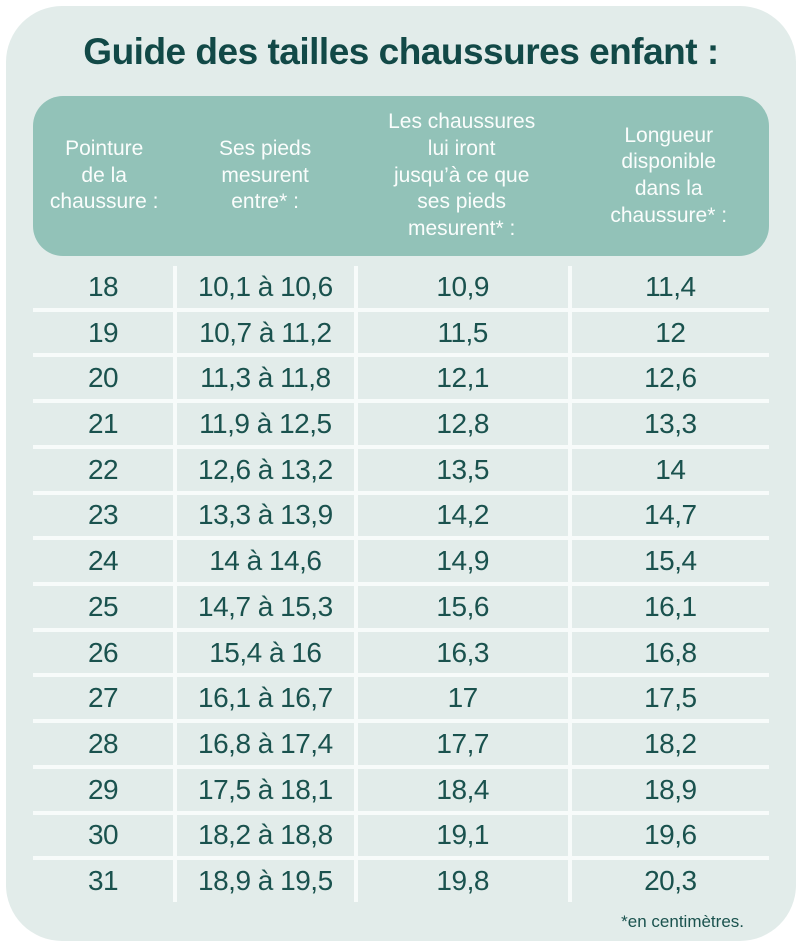 This screenshot has width=800, height=947. What do you see at coordinates (670, 378) in the screenshot?
I see `cell-longueur-dispo: 12,6` at bounding box center [670, 378].